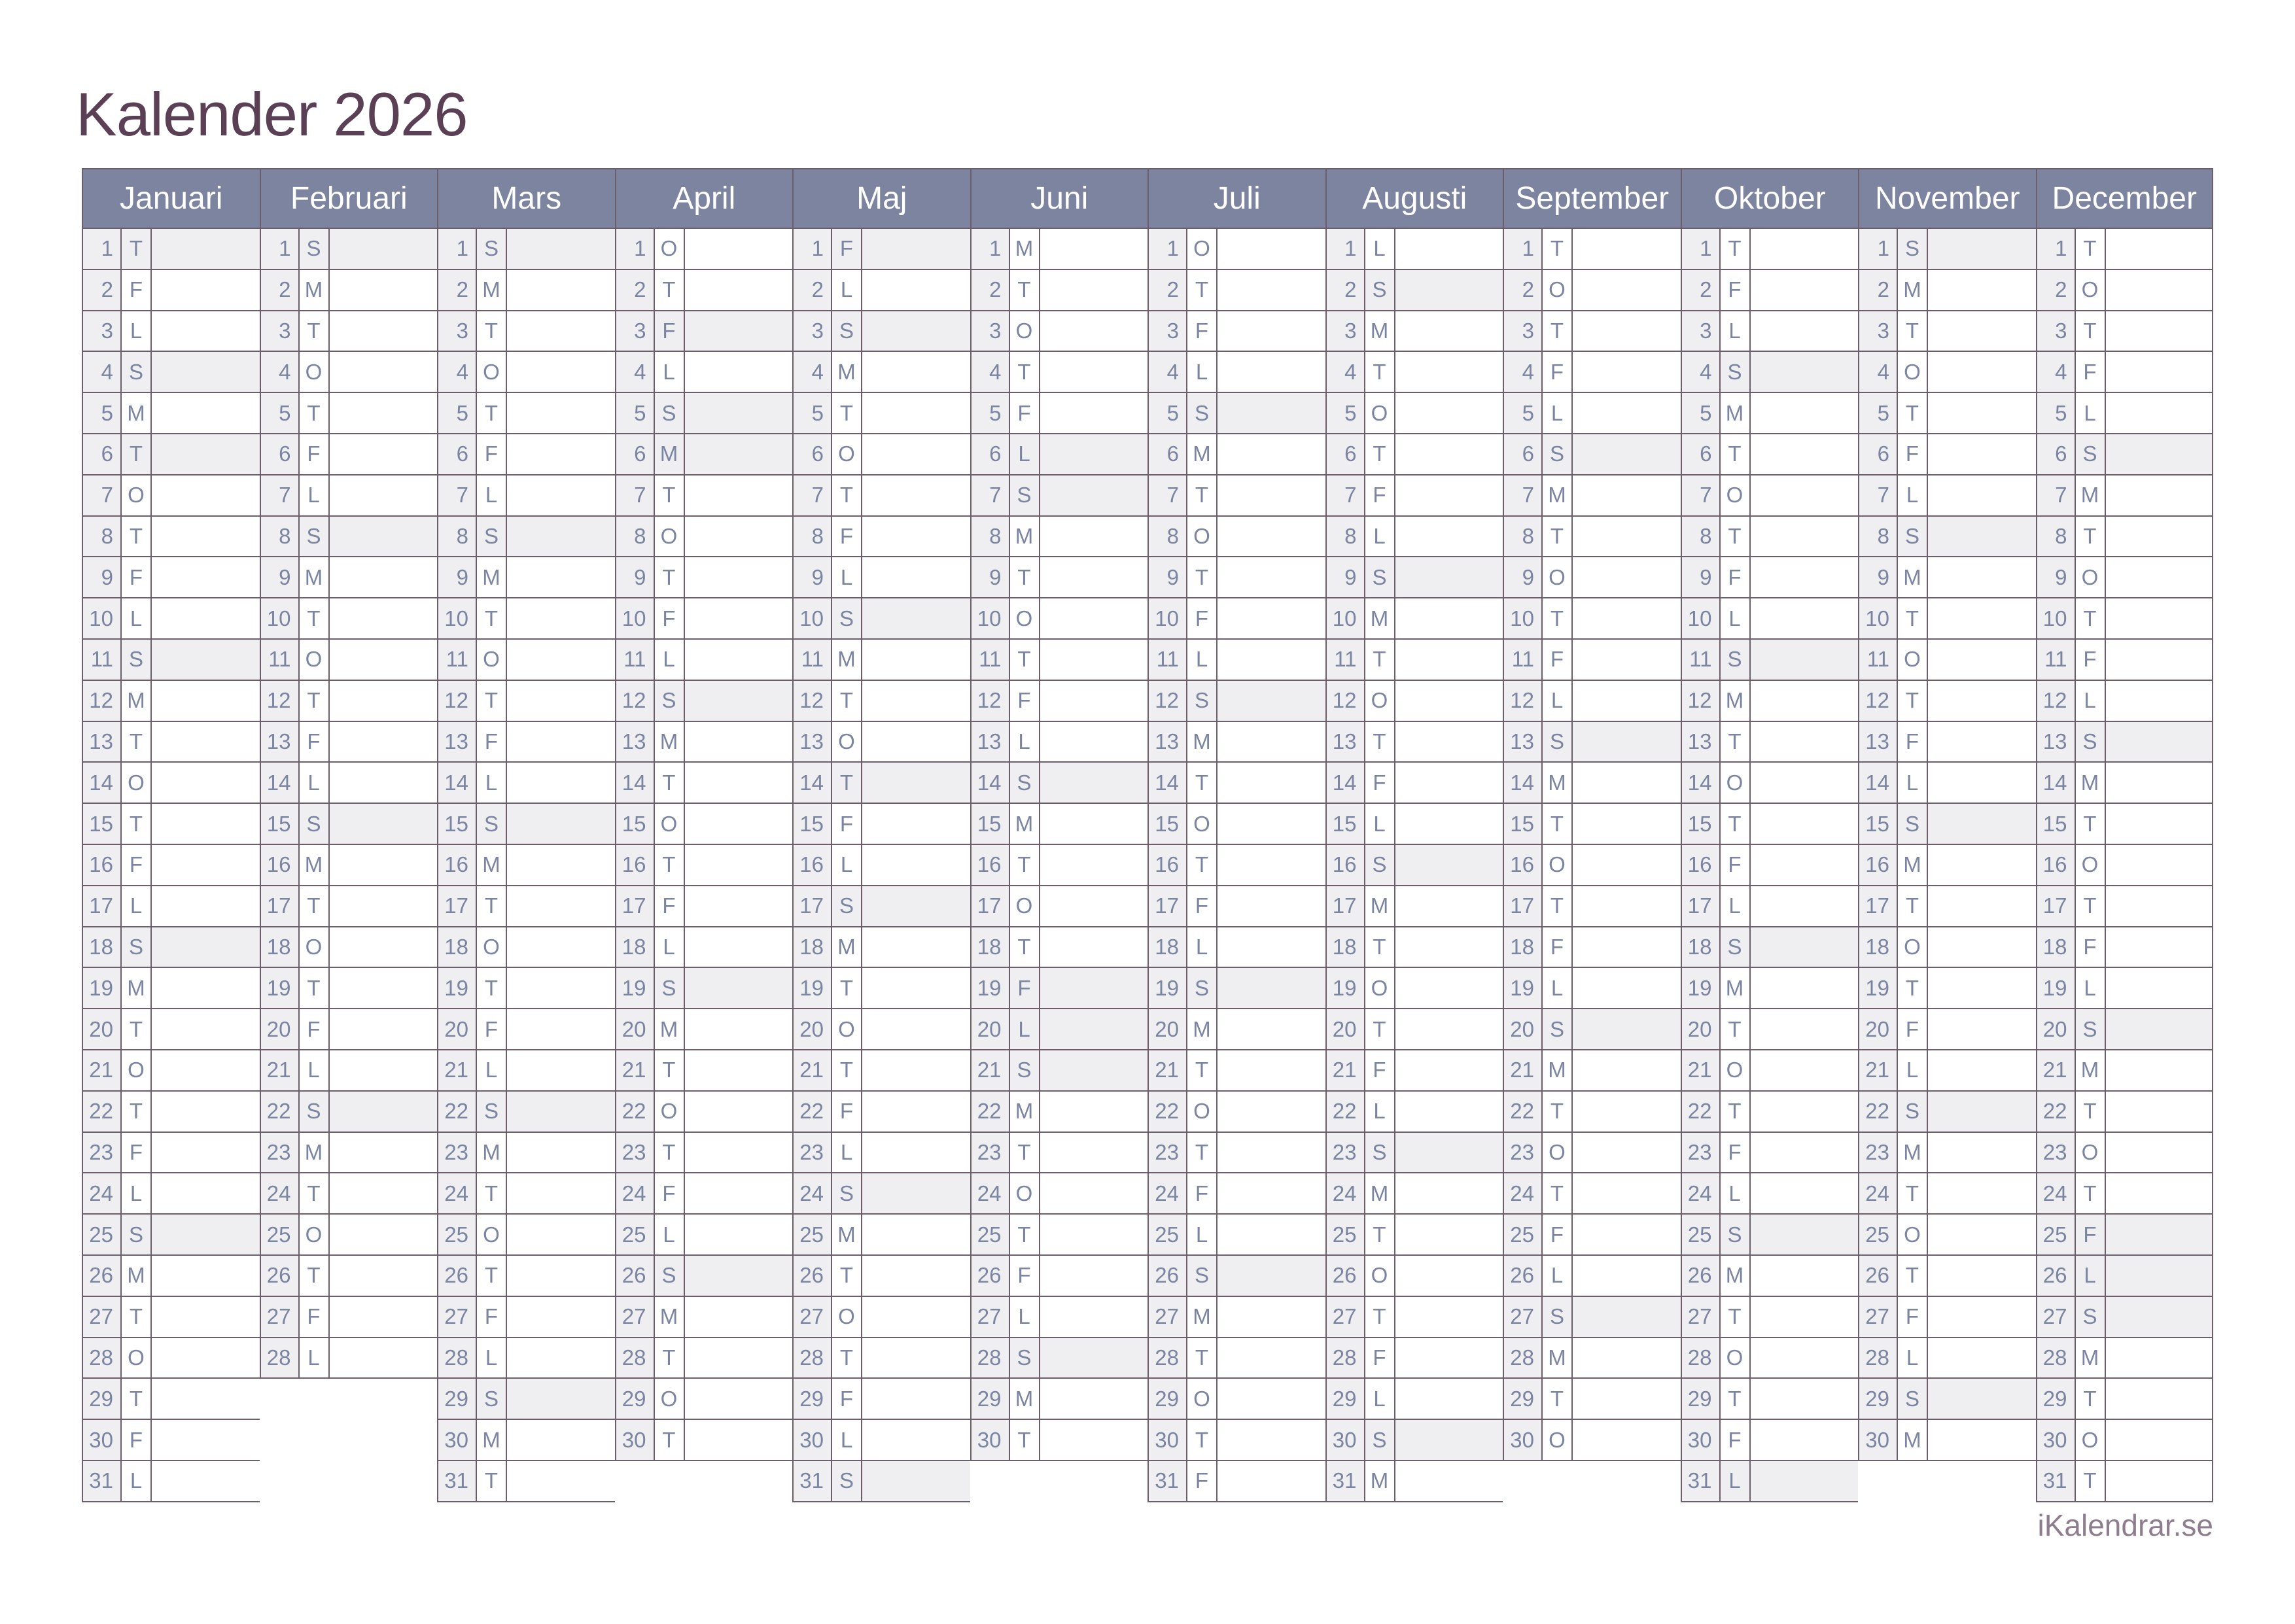 The width and height of the screenshot is (2295, 1624). I want to click on day-number: 1, so click(1523, 249).